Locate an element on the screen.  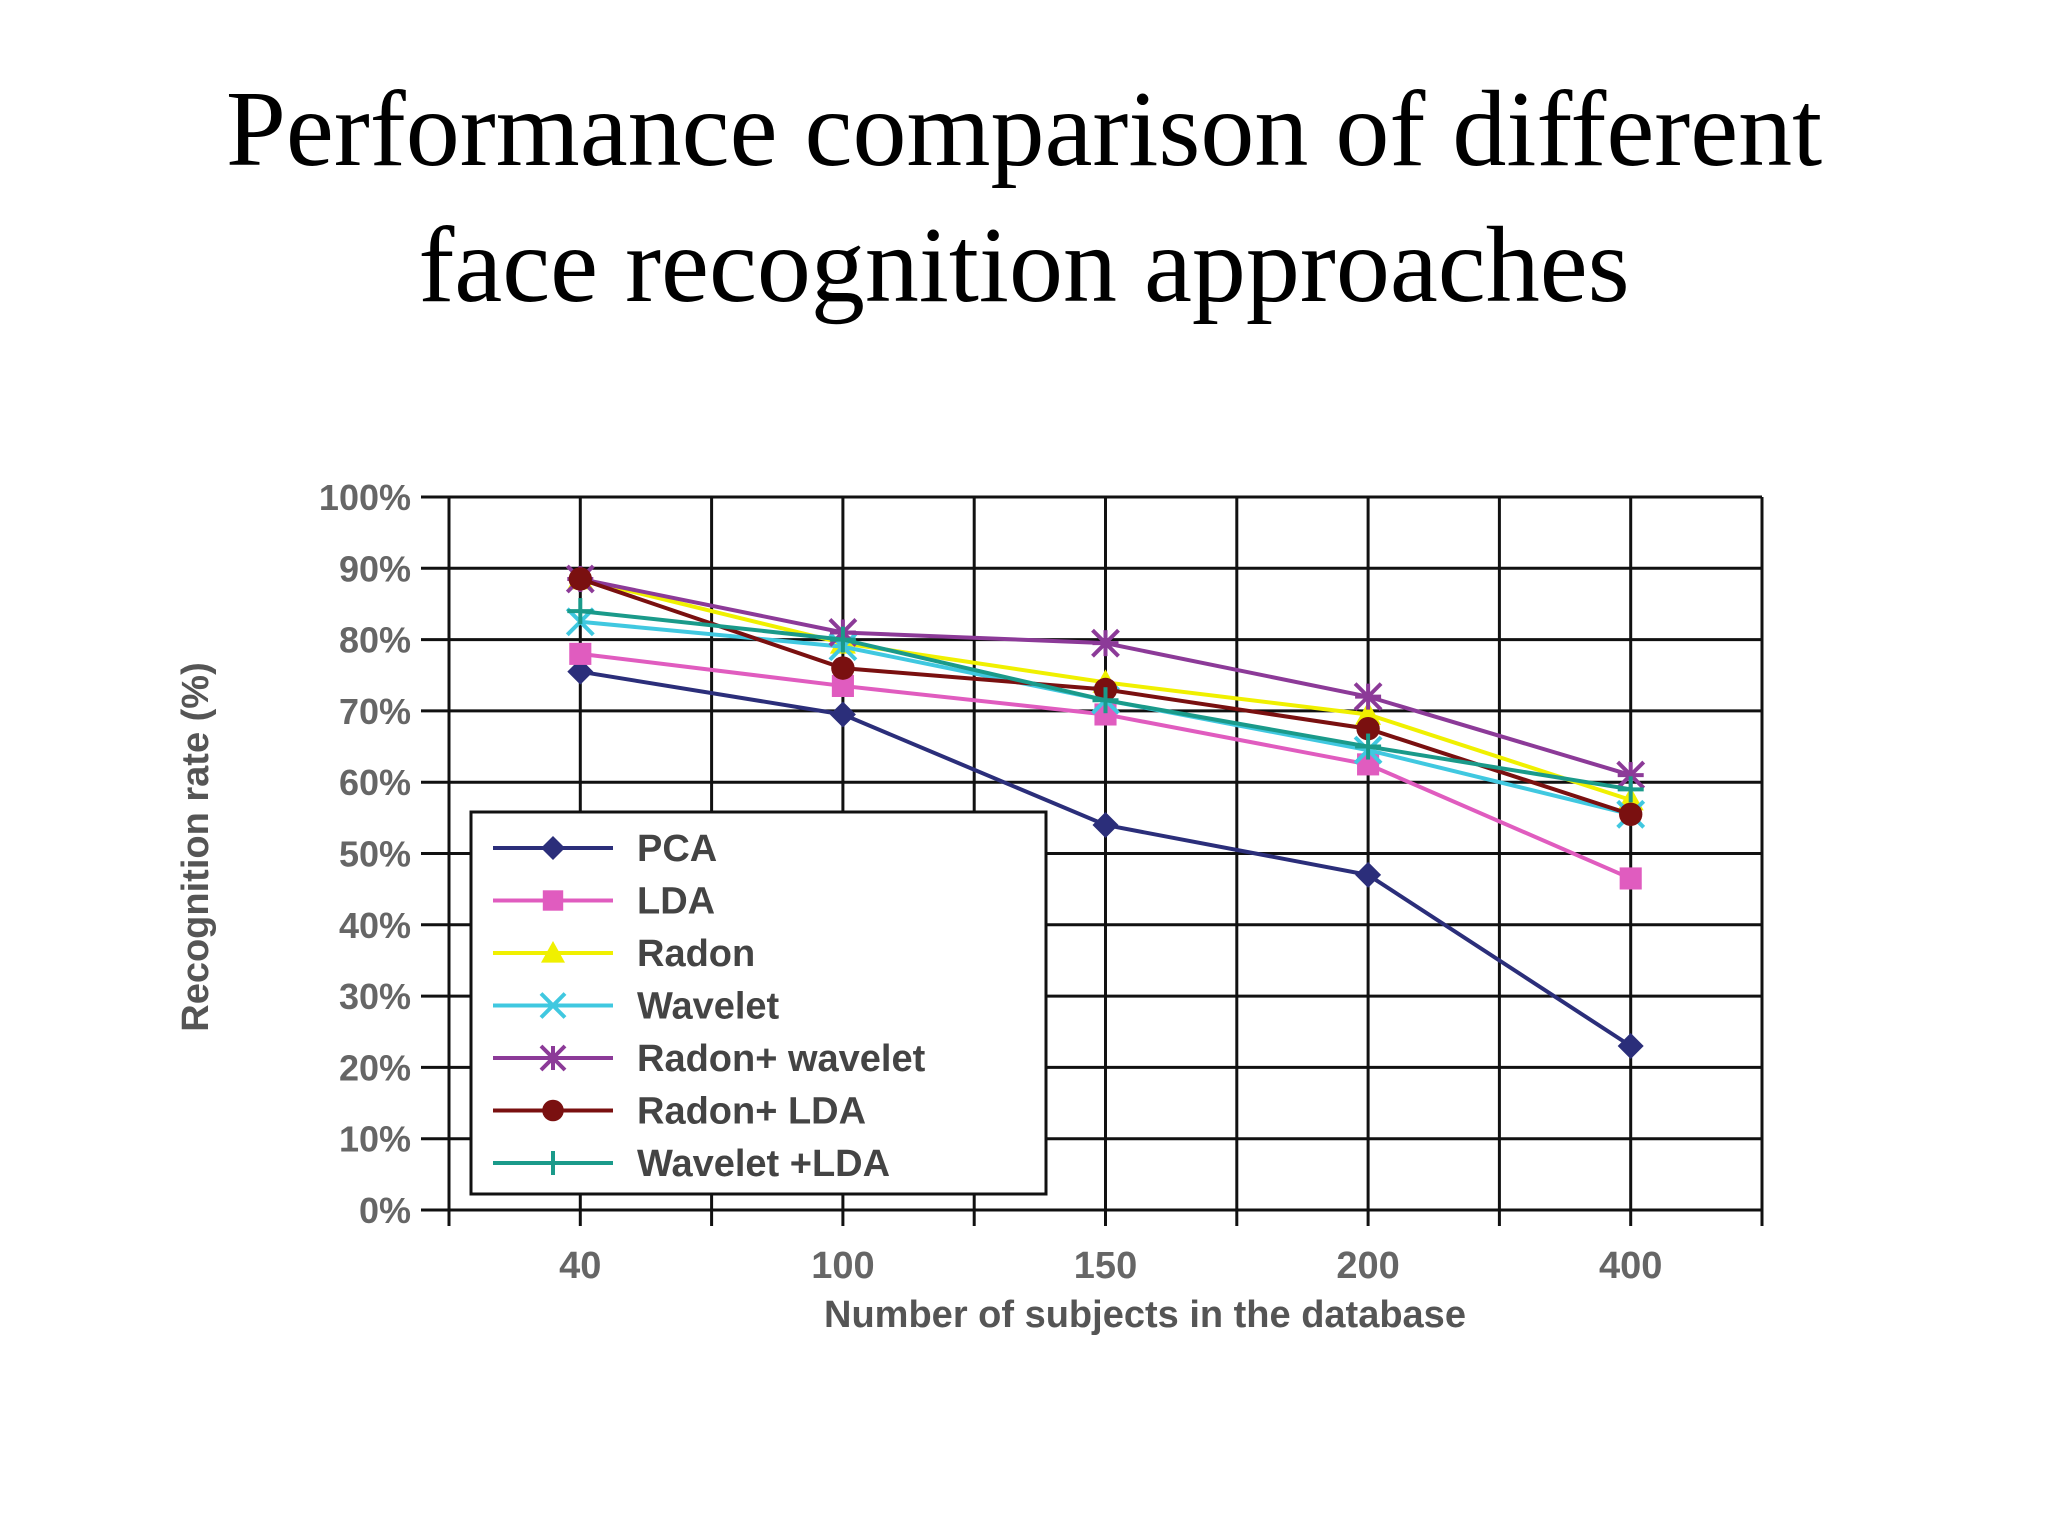
legend-label: Radon is located at coordinates (696, 954).